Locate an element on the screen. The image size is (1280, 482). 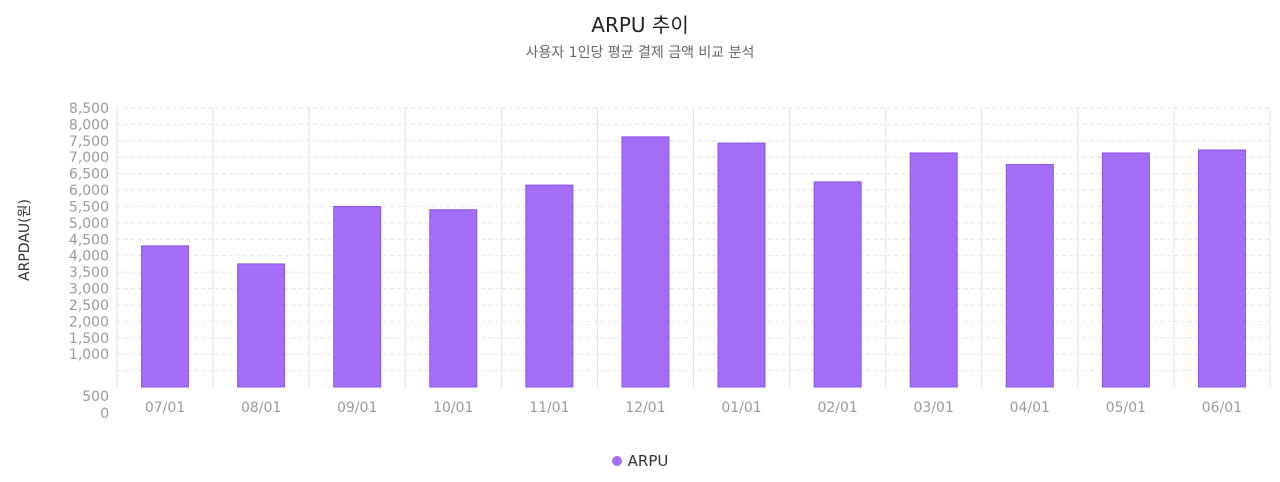
legend-item-arpu: ARPU is located at coordinates (640, 461).